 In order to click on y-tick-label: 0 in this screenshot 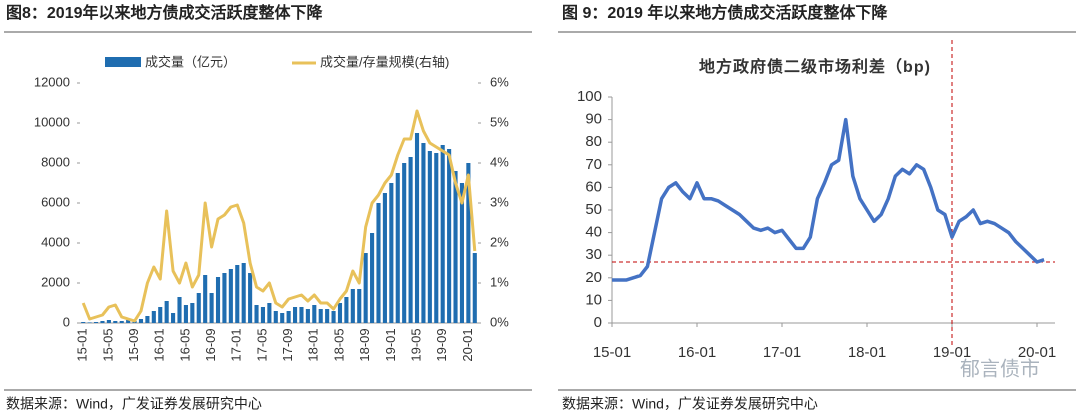, I will do `click(66, 321)`.